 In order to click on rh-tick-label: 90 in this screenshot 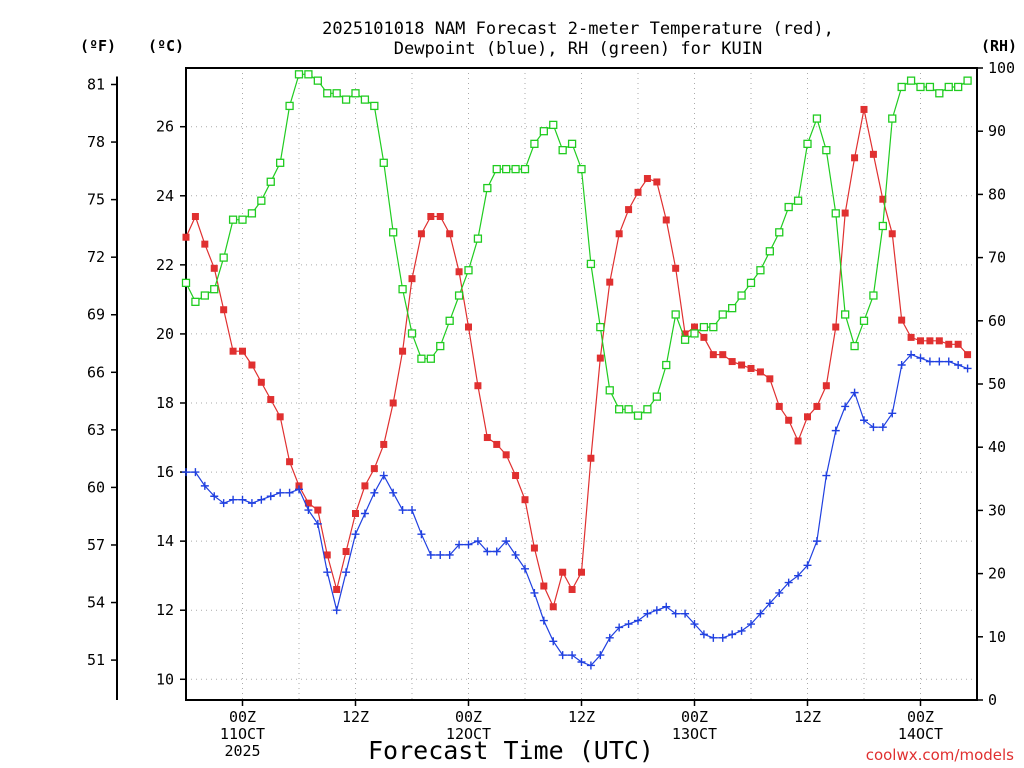, I will do `click(997, 131)`.